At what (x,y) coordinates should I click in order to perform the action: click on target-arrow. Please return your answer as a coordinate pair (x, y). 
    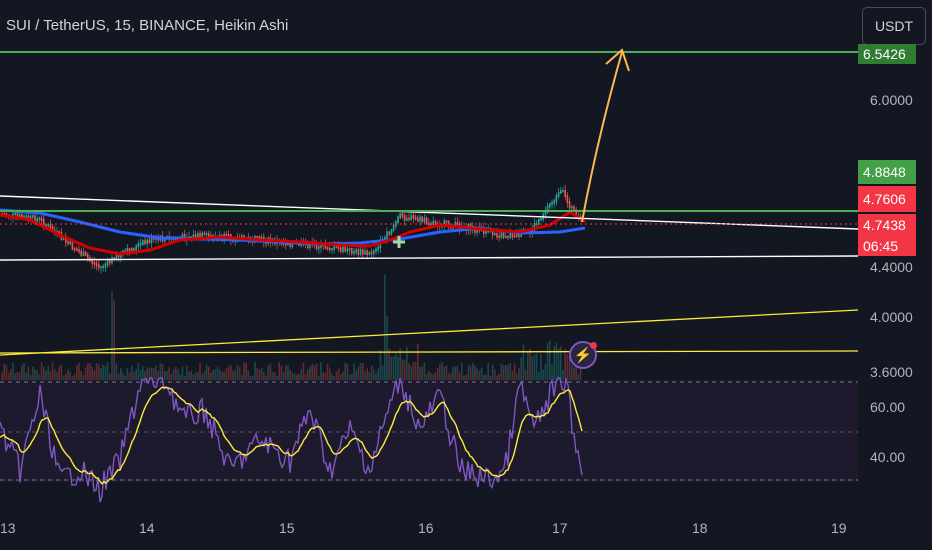
    Looking at the image, I should click on (602, 137).